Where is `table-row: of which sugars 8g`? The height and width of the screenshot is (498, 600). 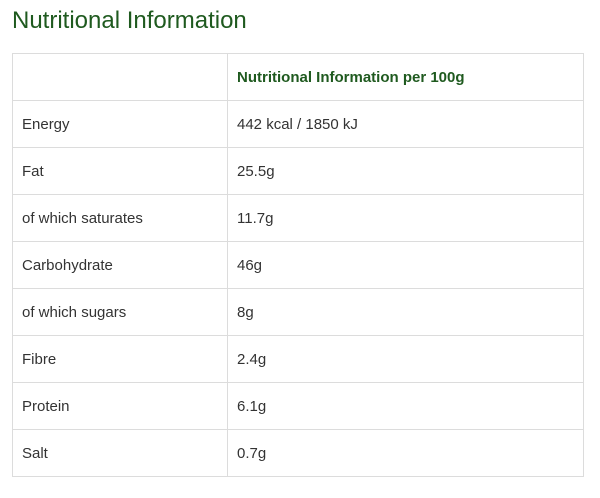 table-row: of which sugars 8g is located at coordinates (298, 312).